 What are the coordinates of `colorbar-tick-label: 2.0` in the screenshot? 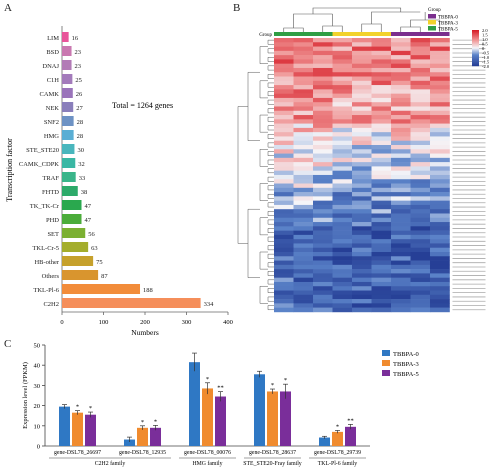 It's located at (485, 30).